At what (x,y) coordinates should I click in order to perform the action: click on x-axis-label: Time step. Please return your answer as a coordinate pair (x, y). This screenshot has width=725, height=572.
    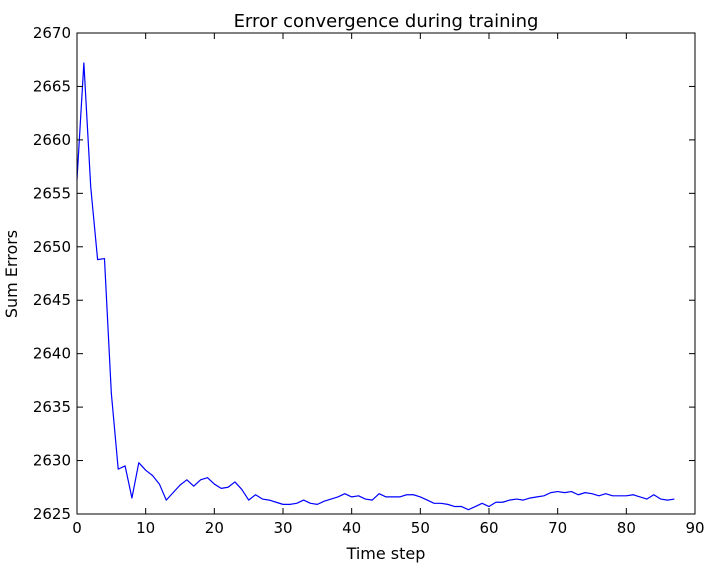
    Looking at the image, I should click on (386, 553).